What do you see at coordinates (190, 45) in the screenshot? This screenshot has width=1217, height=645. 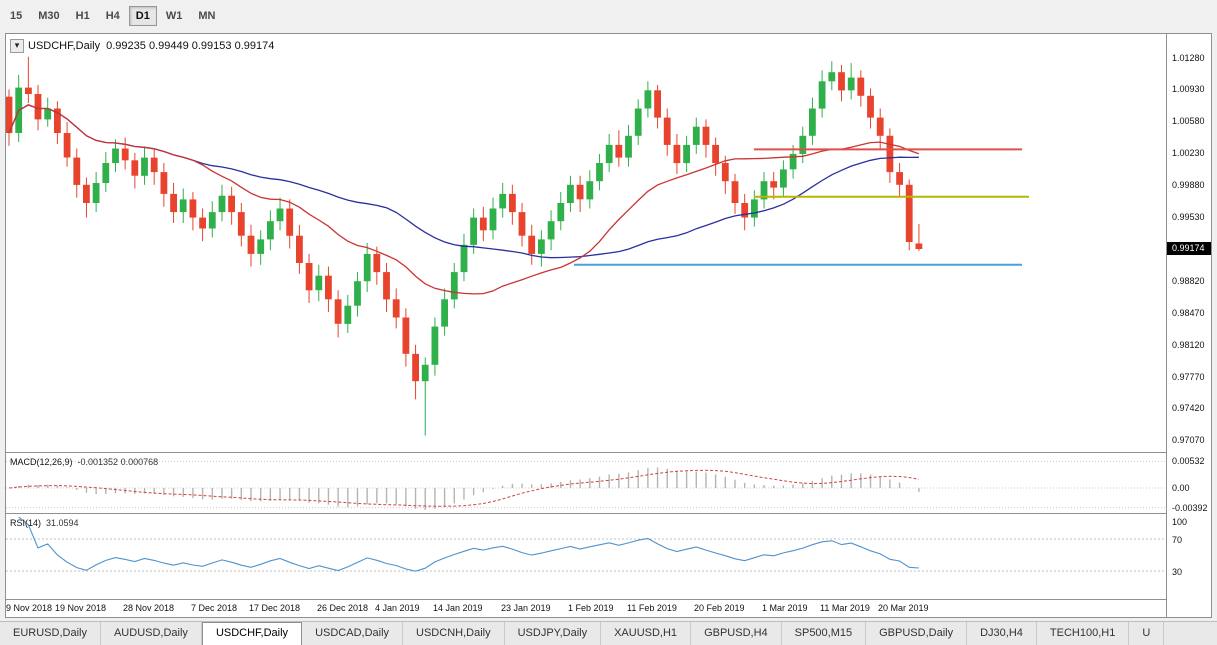 I see `chart-ohlc-values: 0.99235 0.99449 0.99153 0.99174` at bounding box center [190, 45].